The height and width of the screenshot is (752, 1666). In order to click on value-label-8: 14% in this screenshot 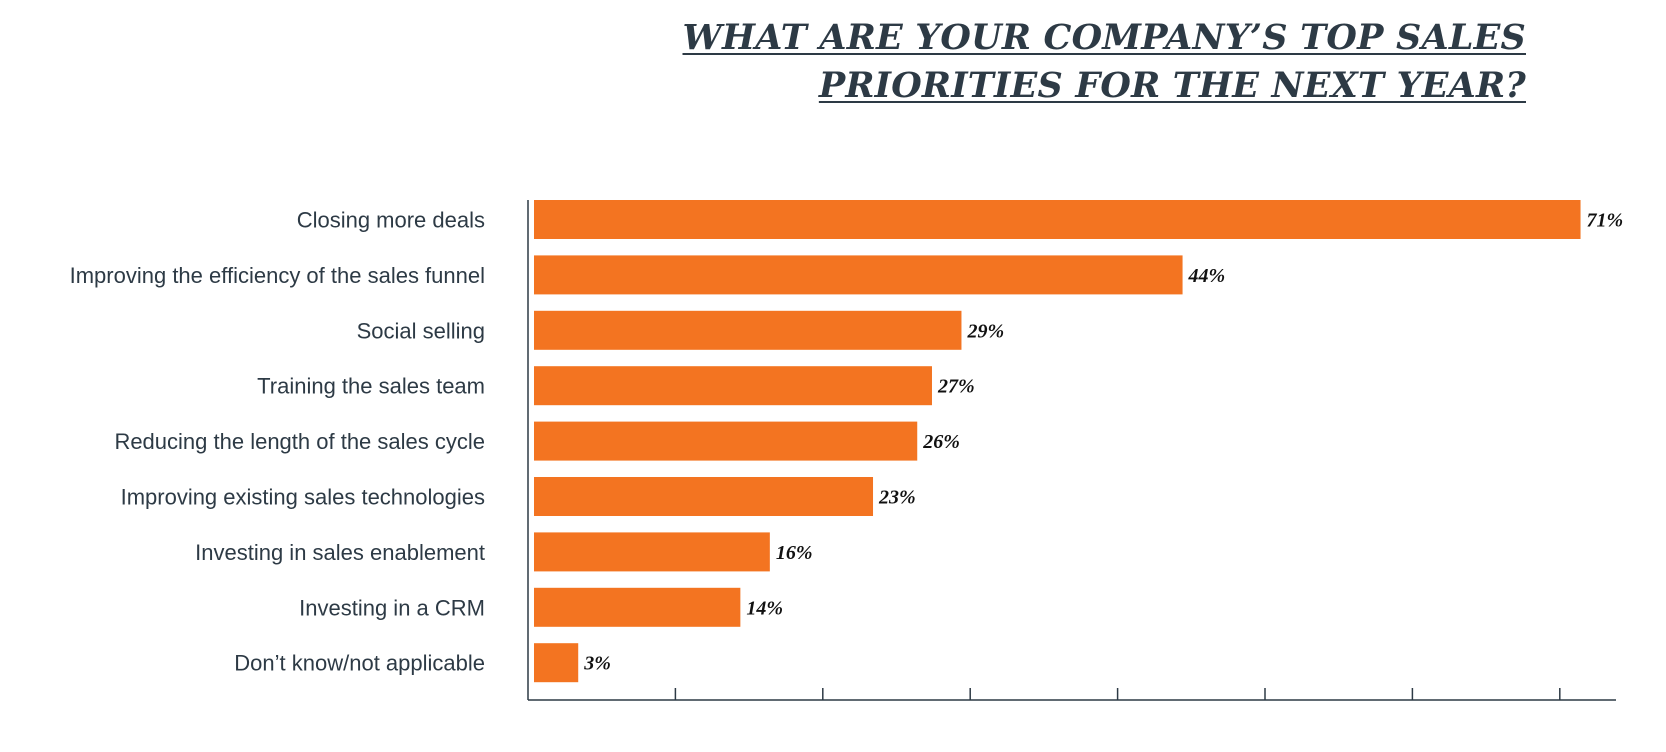, I will do `click(764, 608)`.